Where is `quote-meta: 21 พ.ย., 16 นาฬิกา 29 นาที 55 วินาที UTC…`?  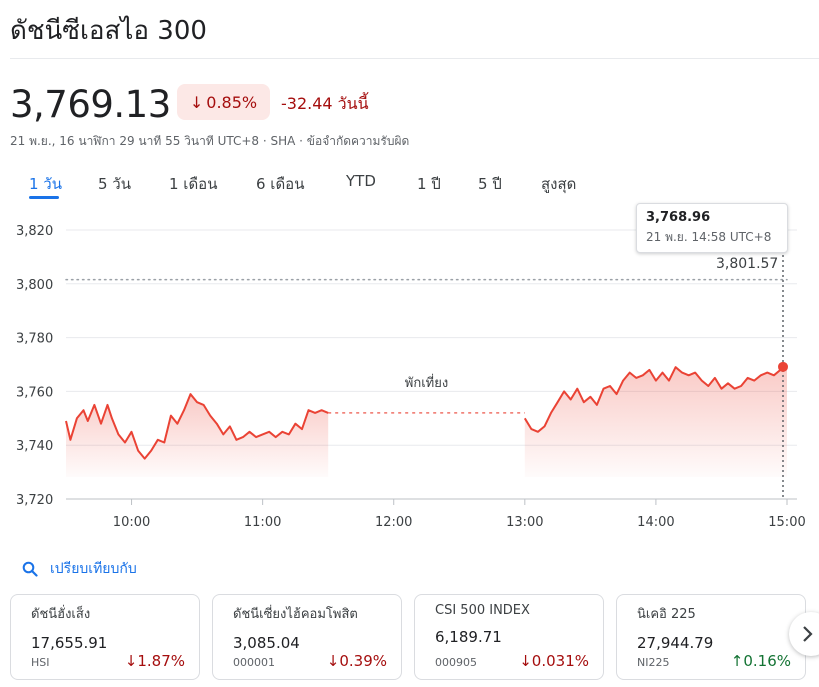
quote-meta: 21 พ.ย., 16 นาฬิกา 29 นาที 55 วินาที UTC… is located at coordinates (210, 141).